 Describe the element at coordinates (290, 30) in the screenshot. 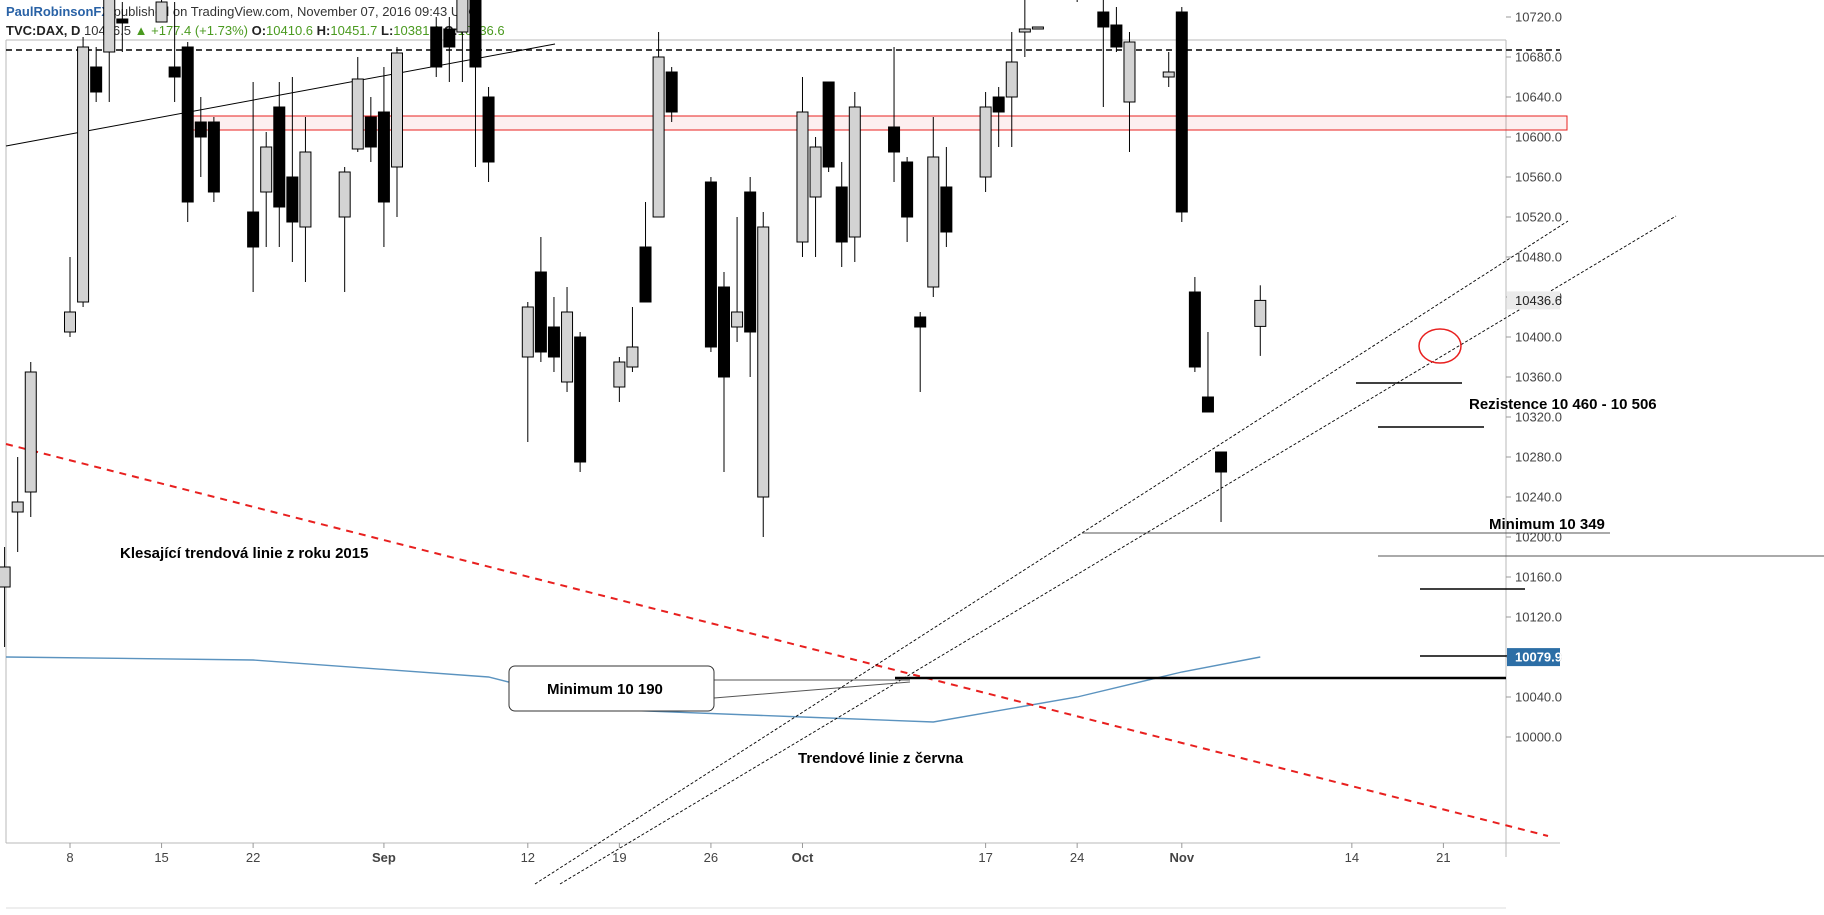

I see `open-value: 10410.6` at that location.